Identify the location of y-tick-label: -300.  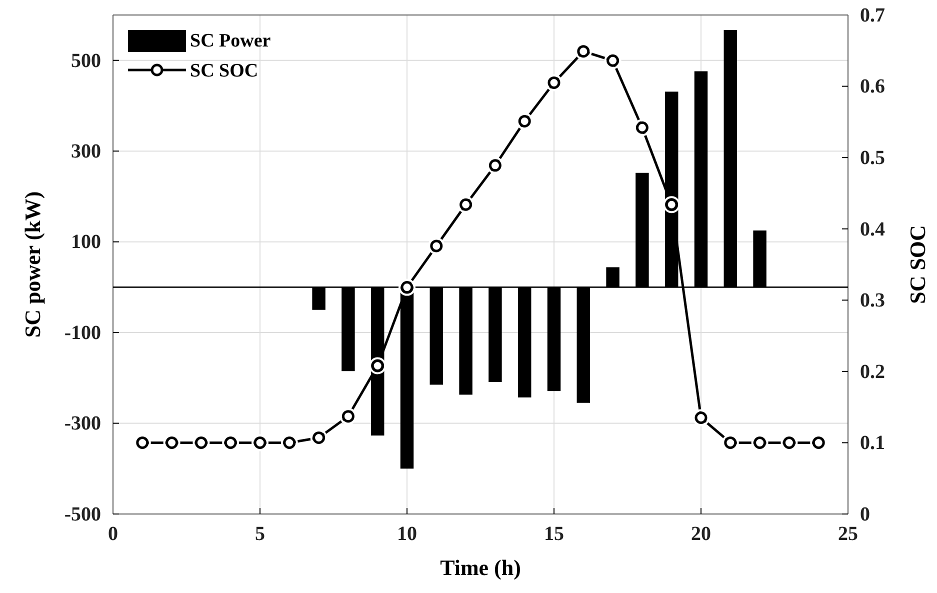
(82, 423).